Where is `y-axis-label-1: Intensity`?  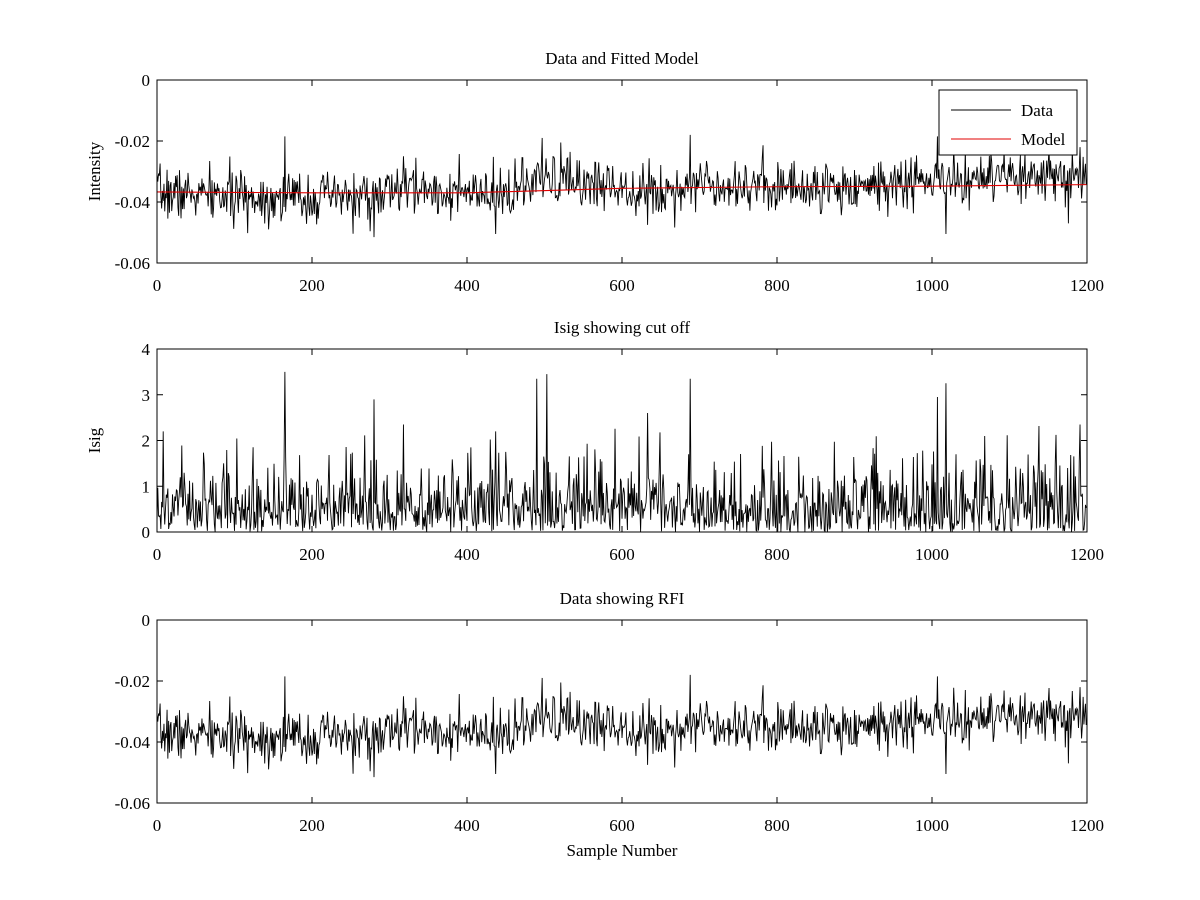 y-axis-label-1: Intensity is located at coordinates (94, 171).